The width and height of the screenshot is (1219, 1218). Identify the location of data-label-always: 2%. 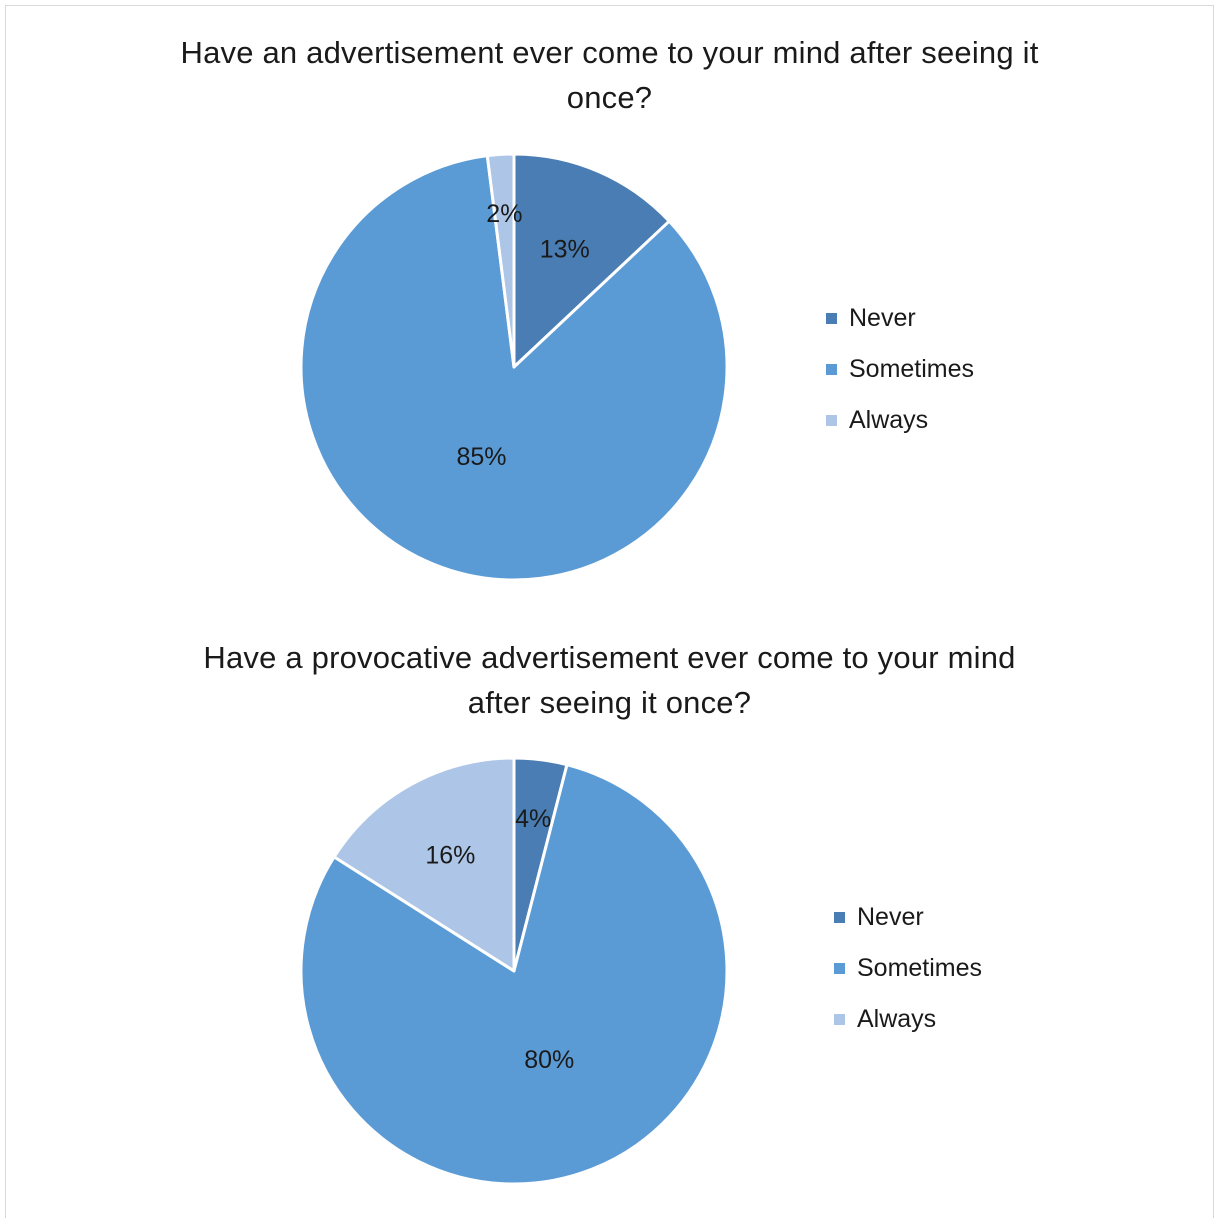
(504, 214).